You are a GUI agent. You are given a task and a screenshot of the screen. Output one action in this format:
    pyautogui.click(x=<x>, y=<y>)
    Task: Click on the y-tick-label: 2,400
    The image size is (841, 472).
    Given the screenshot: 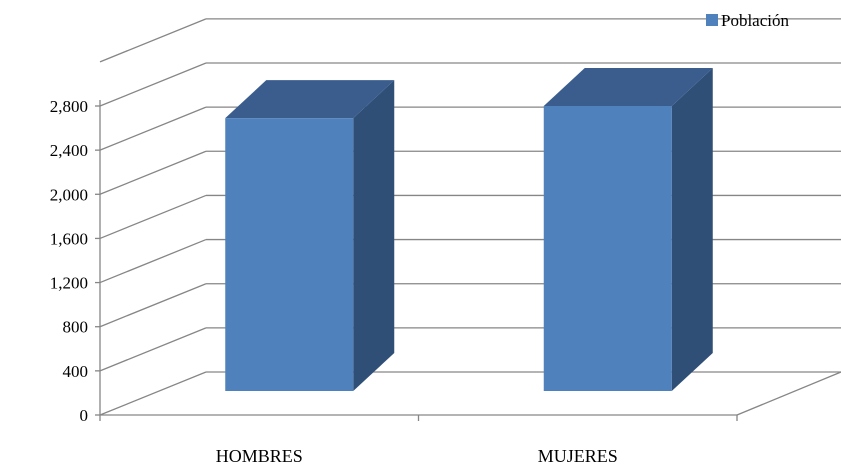 What is the action you would take?
    pyautogui.click(x=69, y=150)
    